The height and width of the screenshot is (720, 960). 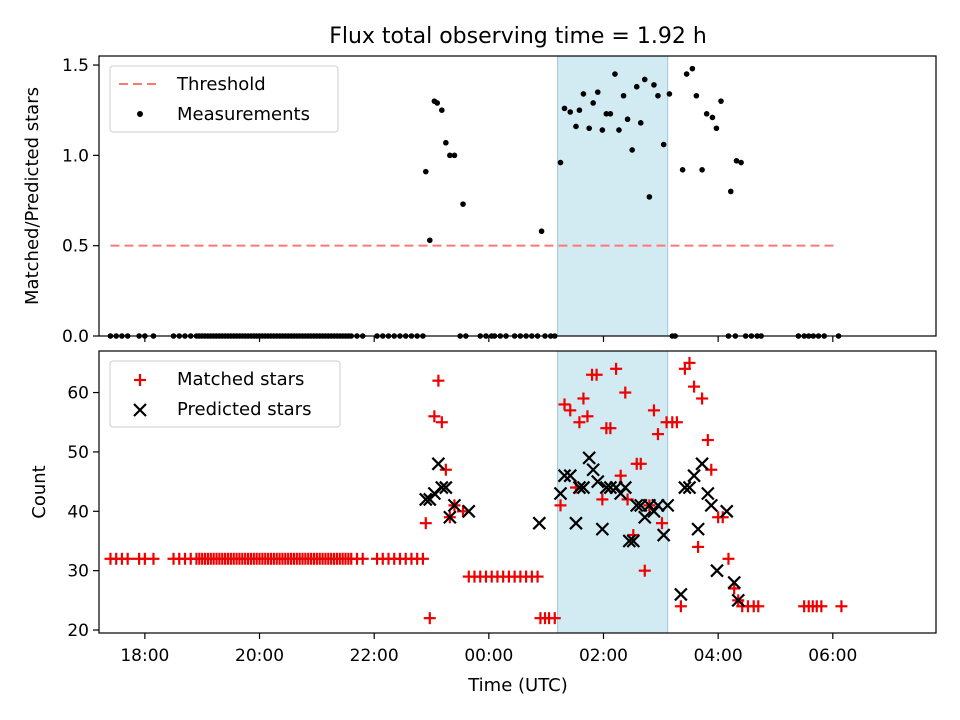 What do you see at coordinates (243, 114) in the screenshot?
I see `legend-measurements-label: Measurements` at bounding box center [243, 114].